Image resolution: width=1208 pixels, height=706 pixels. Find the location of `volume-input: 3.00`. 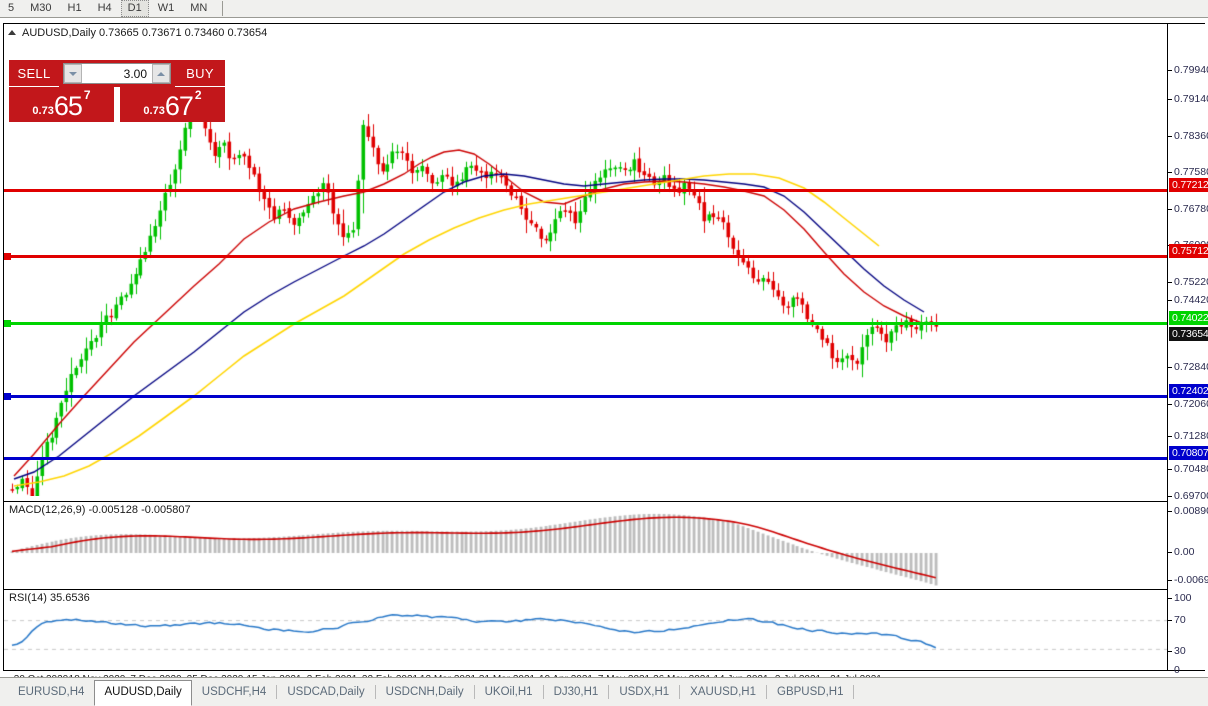

volume-input: 3.00 is located at coordinates (117, 73).